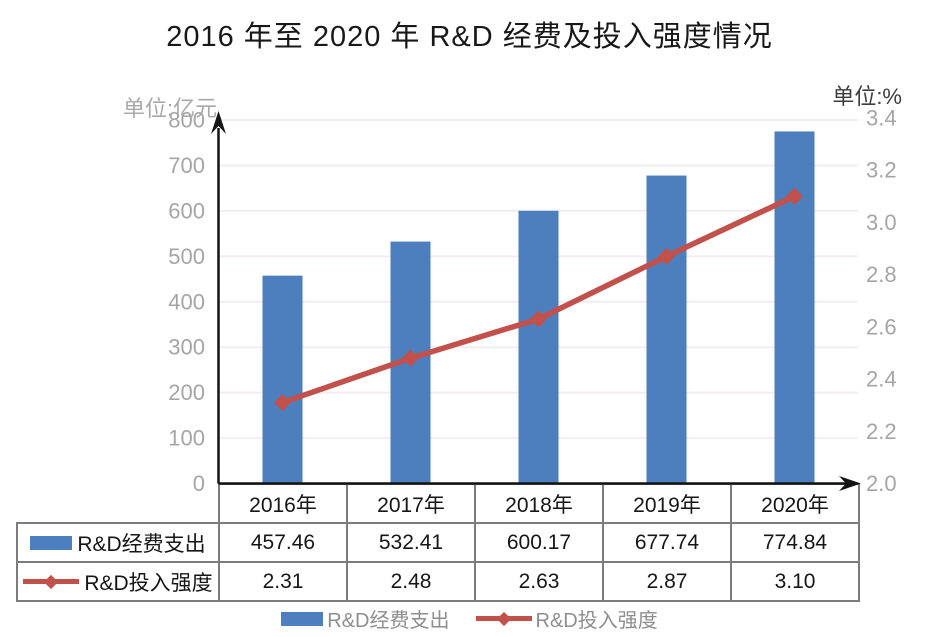  What do you see at coordinates (186, 210) in the screenshot?
I see `svg-text: 600` at bounding box center [186, 210].